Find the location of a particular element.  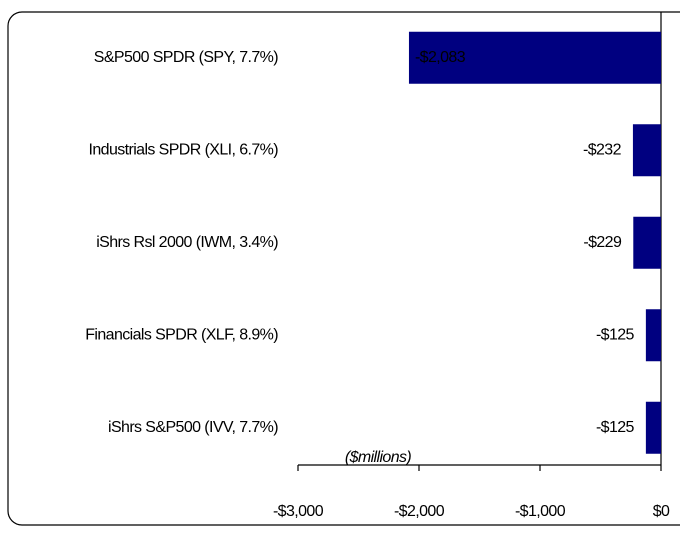

x-tick-label: -$2,000 is located at coordinates (419, 511).